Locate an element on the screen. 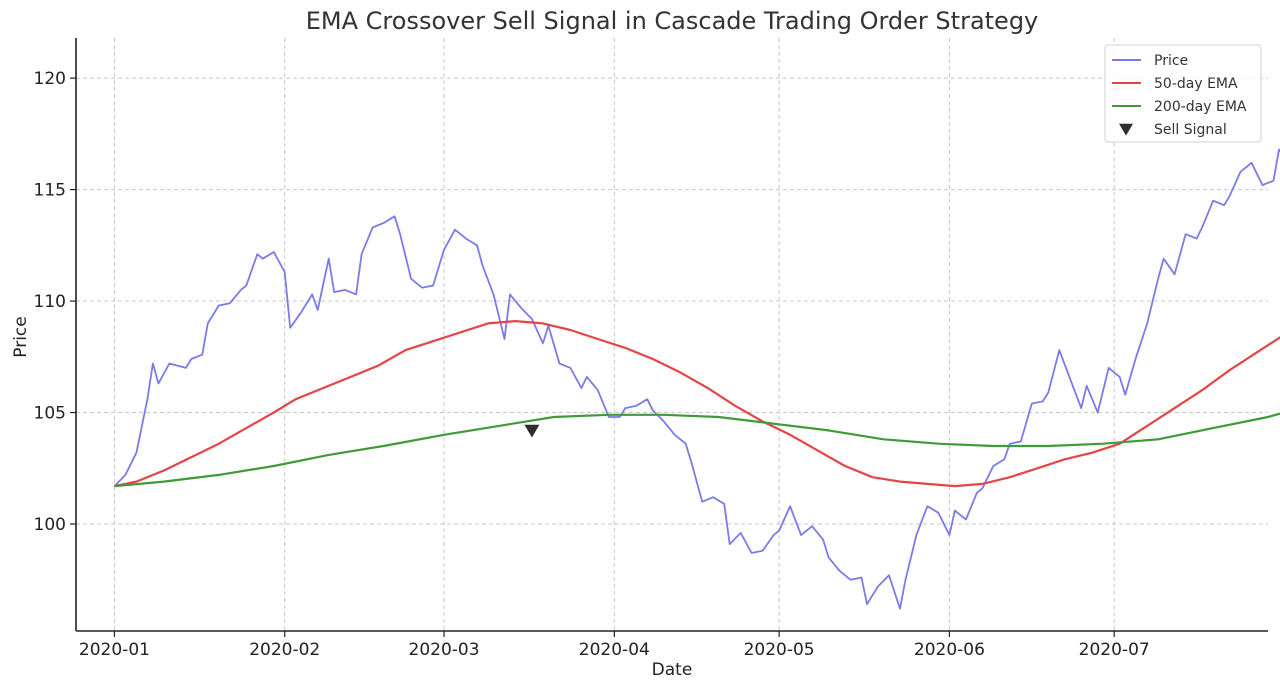  legend-marker-sell-signal is located at coordinates (1126, 129).